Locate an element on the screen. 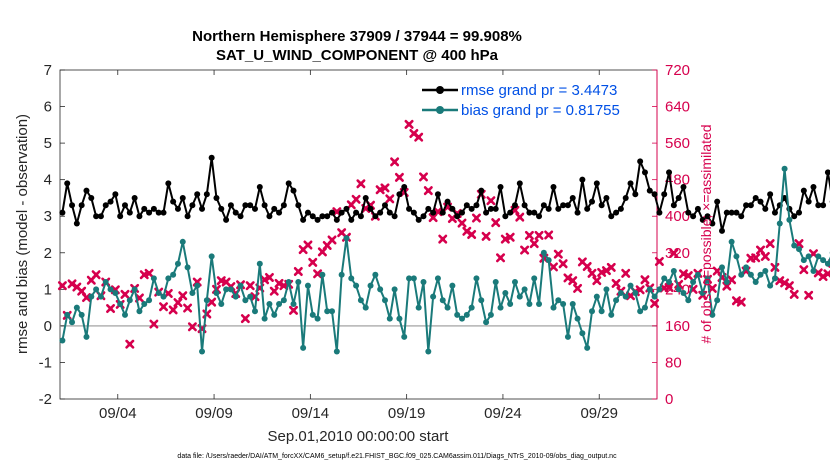 This screenshot has width=830, height=470. y-tick-label: -2 is located at coordinates (45, 399).